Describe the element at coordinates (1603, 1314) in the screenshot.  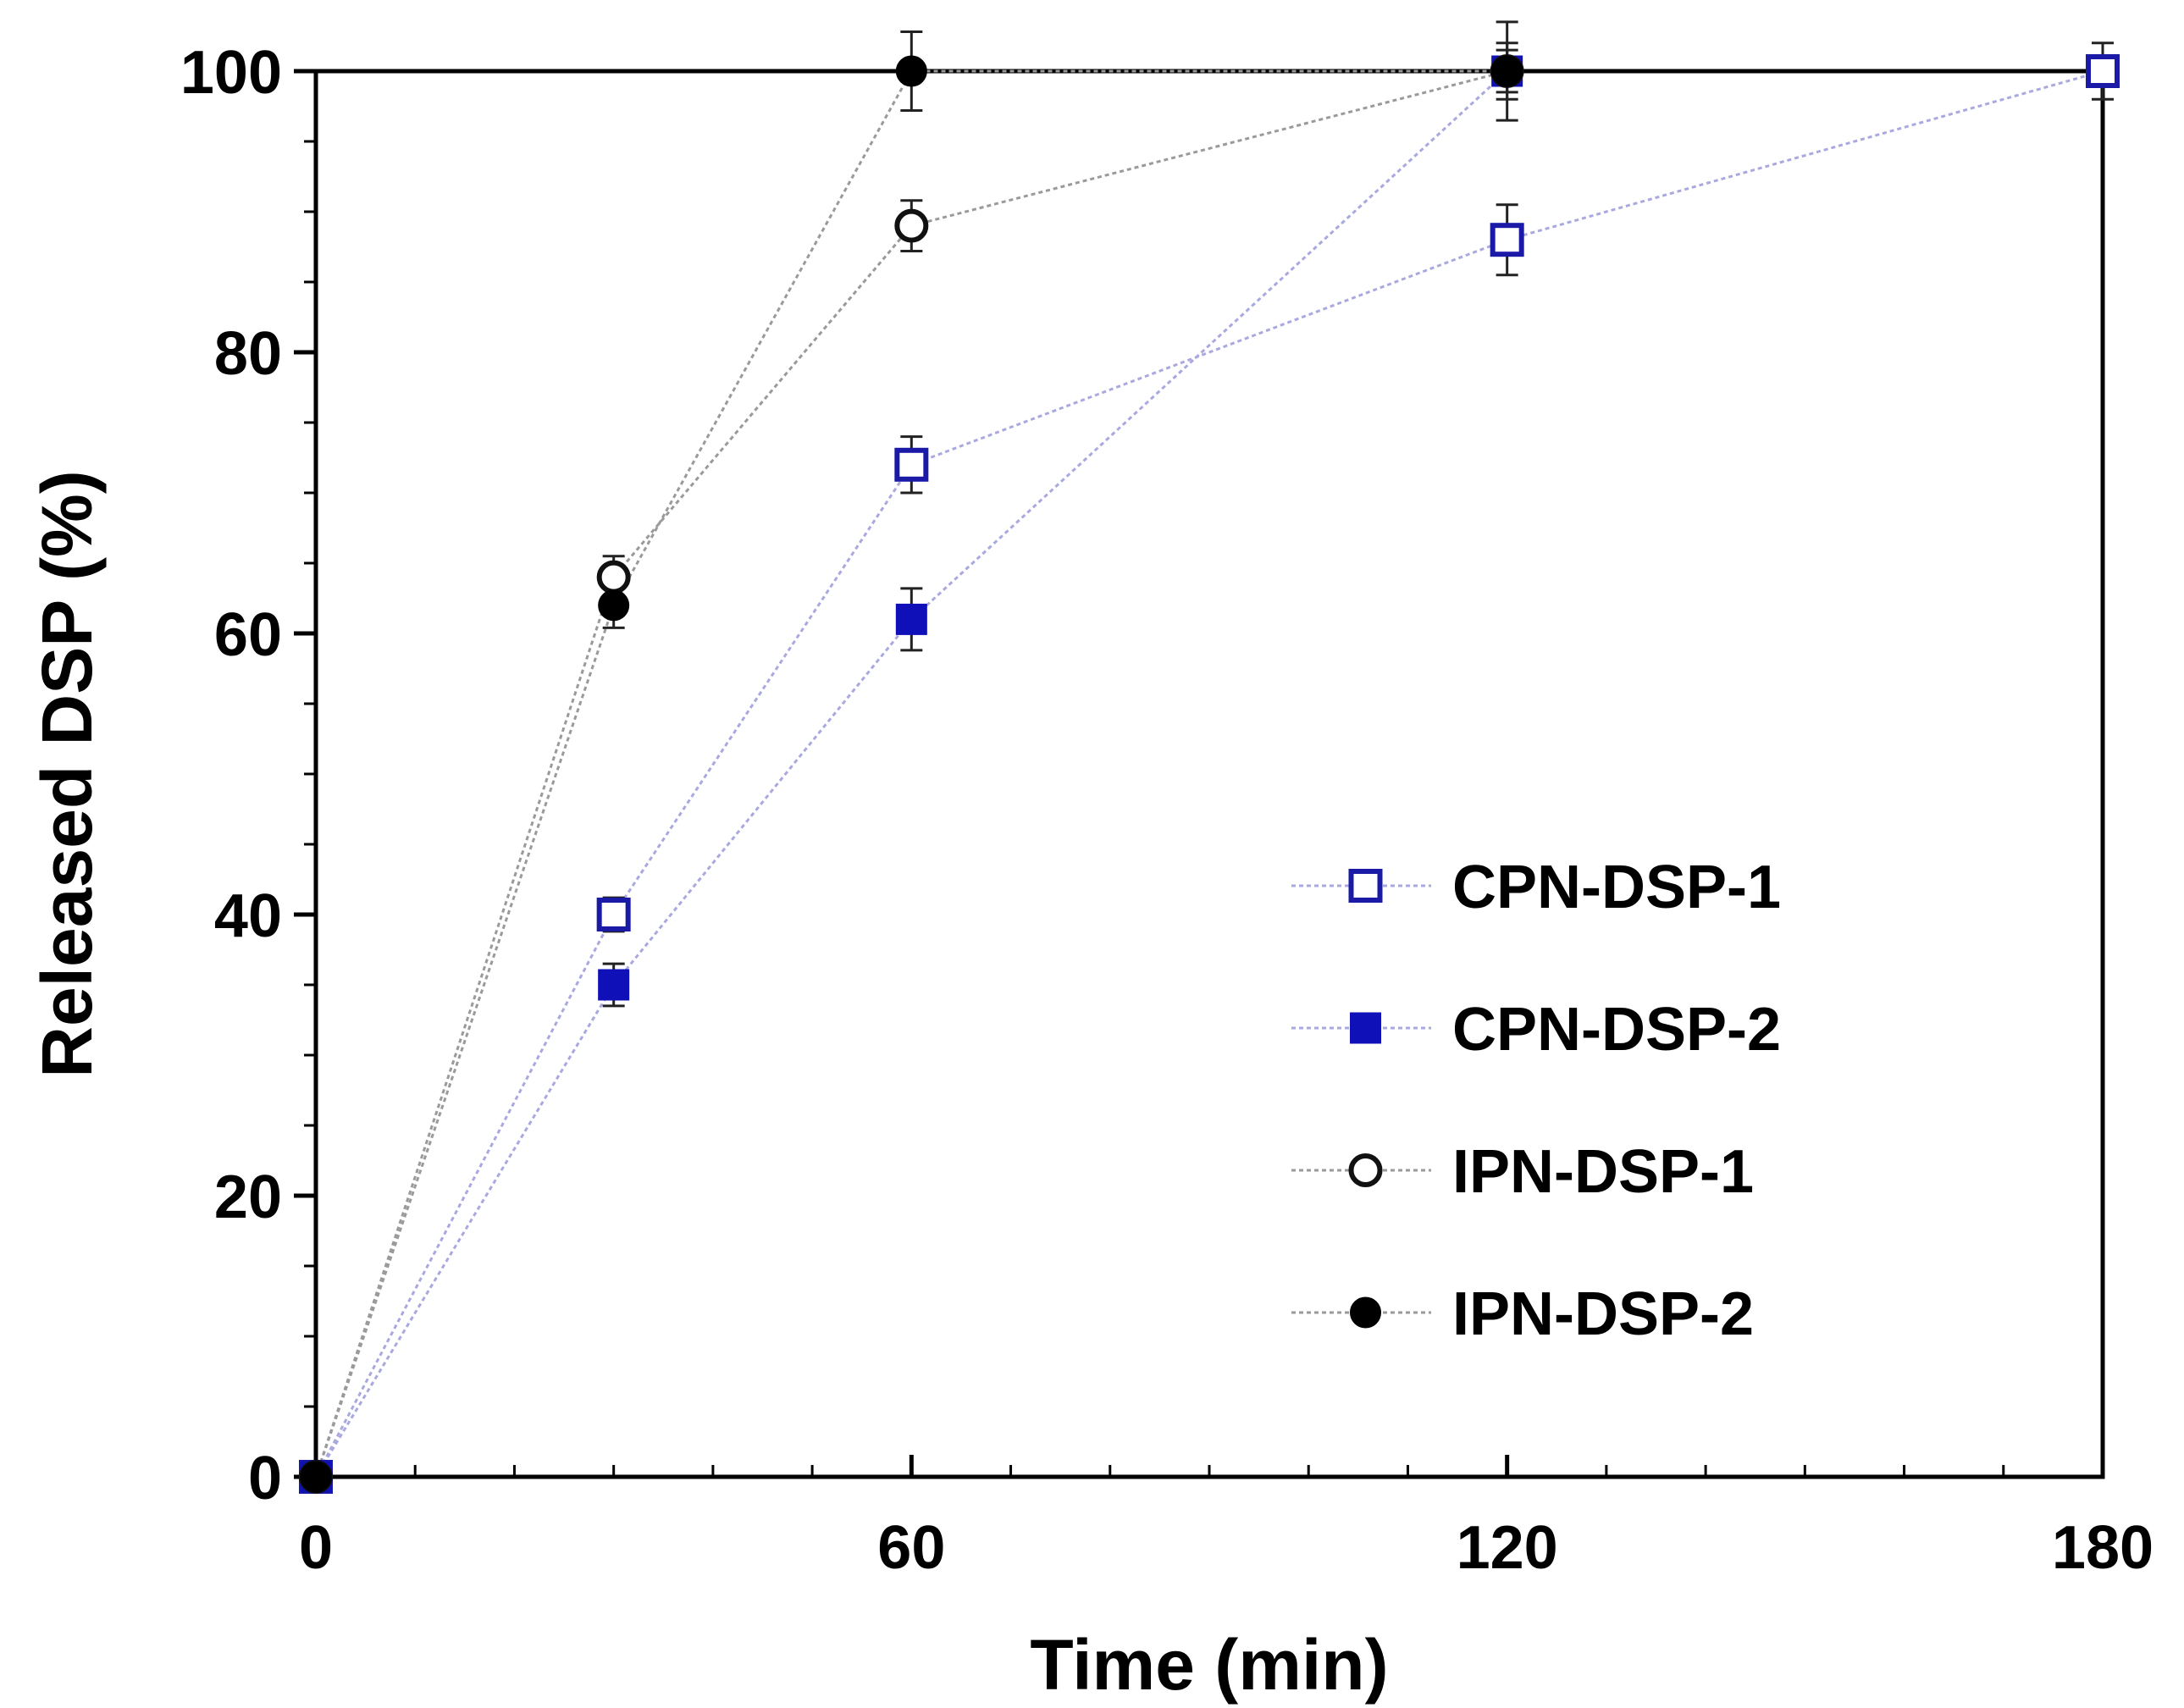
I see `legend-label: IPN-DSP-2` at that location.